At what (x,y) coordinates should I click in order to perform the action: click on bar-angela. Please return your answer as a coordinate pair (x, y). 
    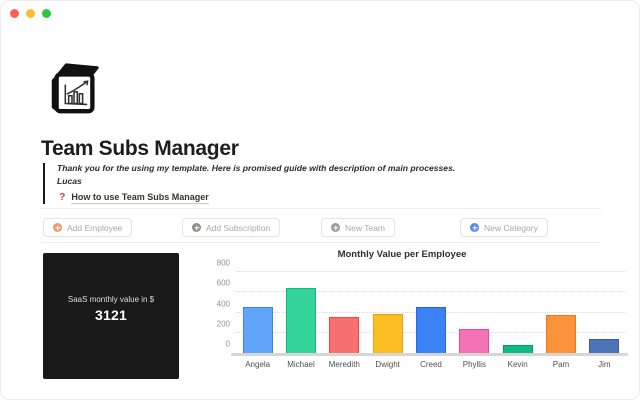
    Looking at the image, I should click on (257, 330).